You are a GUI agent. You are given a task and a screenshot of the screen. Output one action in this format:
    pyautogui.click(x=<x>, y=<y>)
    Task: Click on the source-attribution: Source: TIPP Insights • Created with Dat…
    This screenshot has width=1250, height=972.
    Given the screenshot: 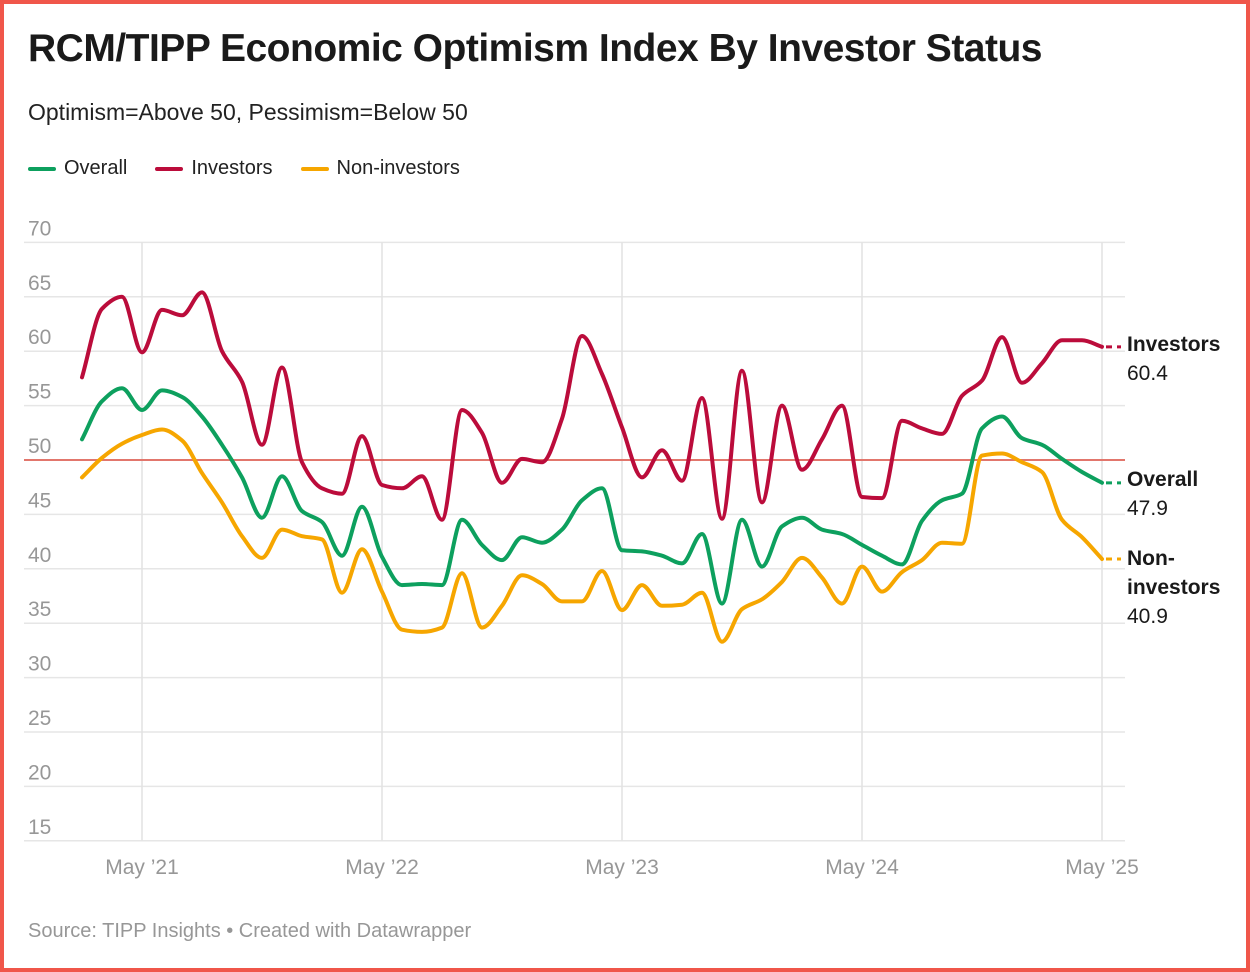 What is the action you would take?
    pyautogui.click(x=250, y=931)
    